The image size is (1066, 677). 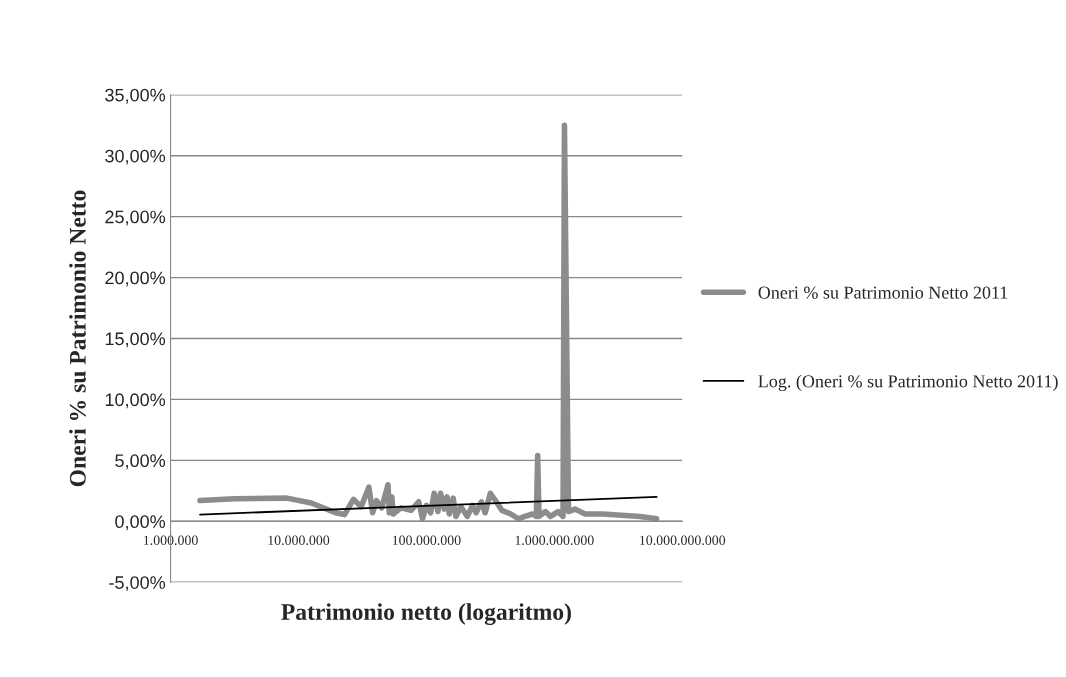 I want to click on legend-label: Oneri % su Patrimonio Netto 2011, so click(x=883, y=292).